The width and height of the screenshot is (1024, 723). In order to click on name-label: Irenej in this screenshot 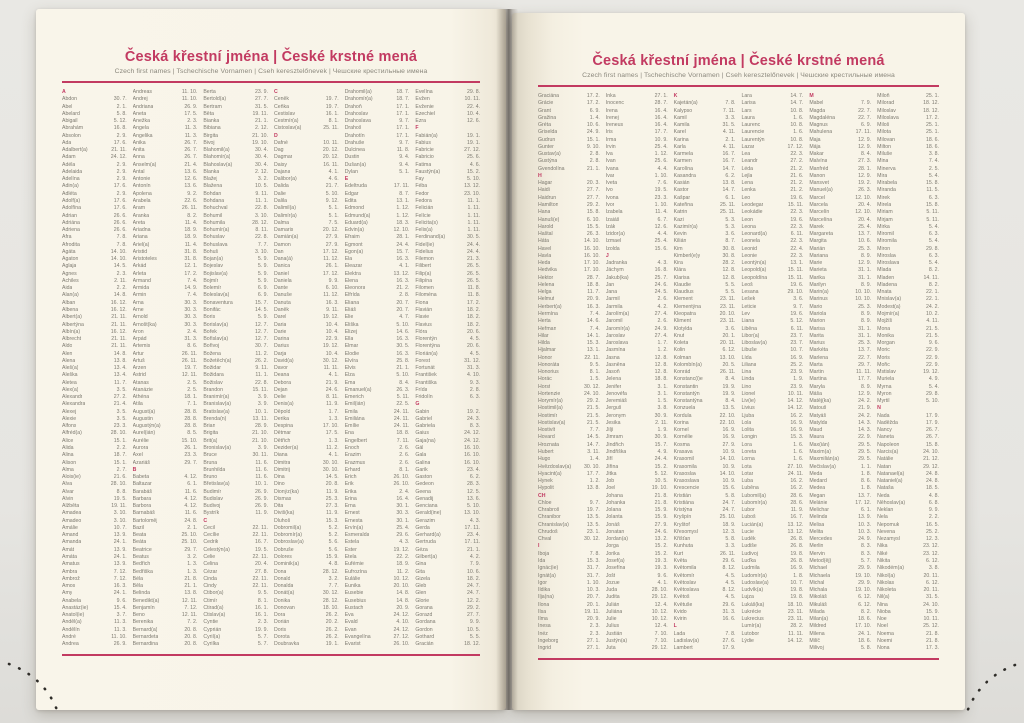, I will do `click(612, 117)`.